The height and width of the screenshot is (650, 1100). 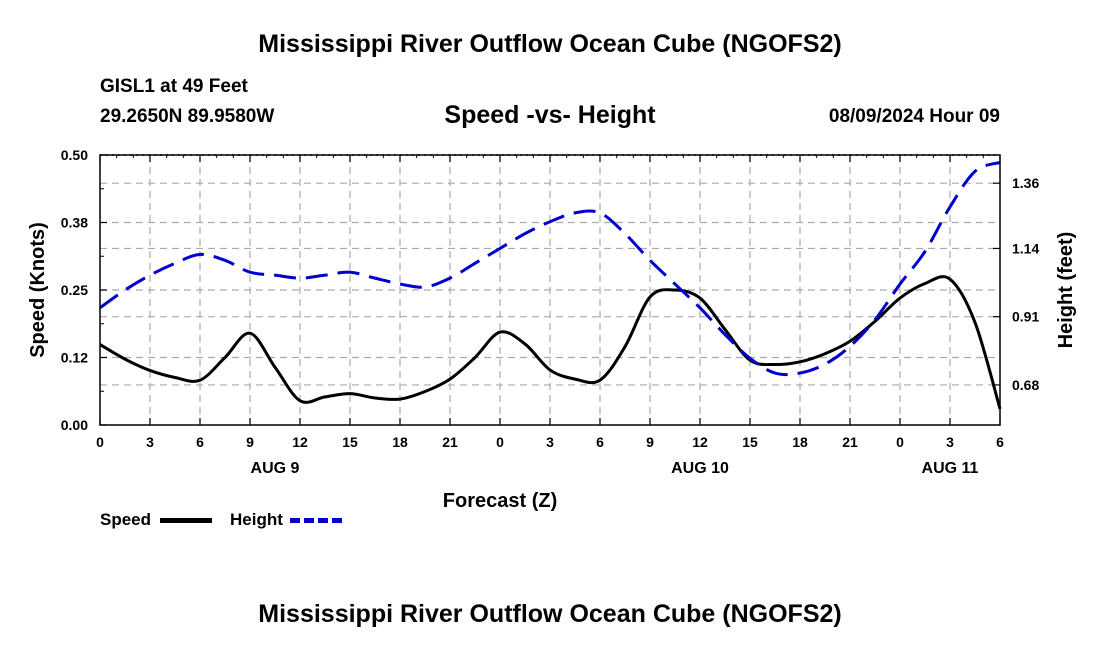 What do you see at coordinates (1025, 385) in the screenshot?
I see `y-right-tick-label: 0.68` at bounding box center [1025, 385].